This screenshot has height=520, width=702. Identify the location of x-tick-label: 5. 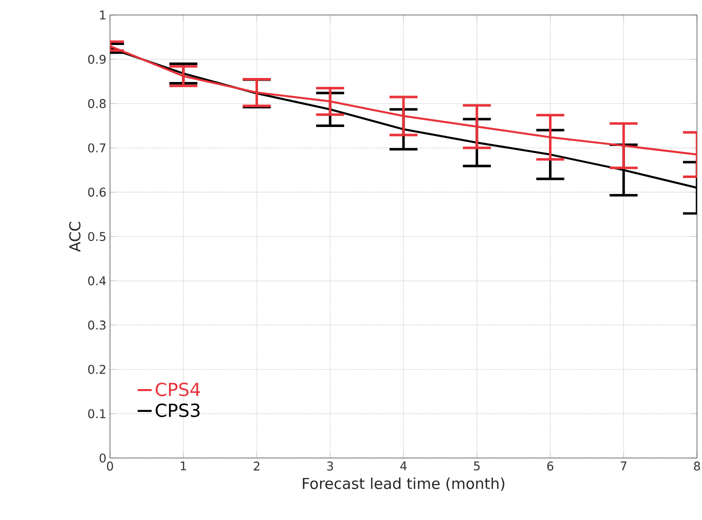
(477, 466).